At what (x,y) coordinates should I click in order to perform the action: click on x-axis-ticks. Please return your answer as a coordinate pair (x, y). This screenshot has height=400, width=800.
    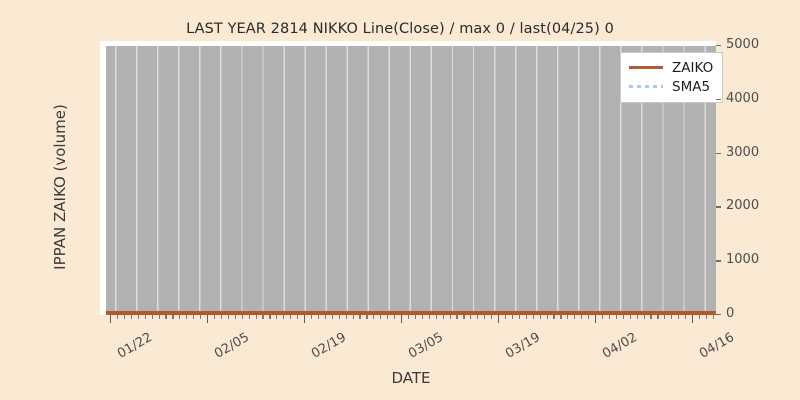
    Looking at the image, I should click on (411, 320).